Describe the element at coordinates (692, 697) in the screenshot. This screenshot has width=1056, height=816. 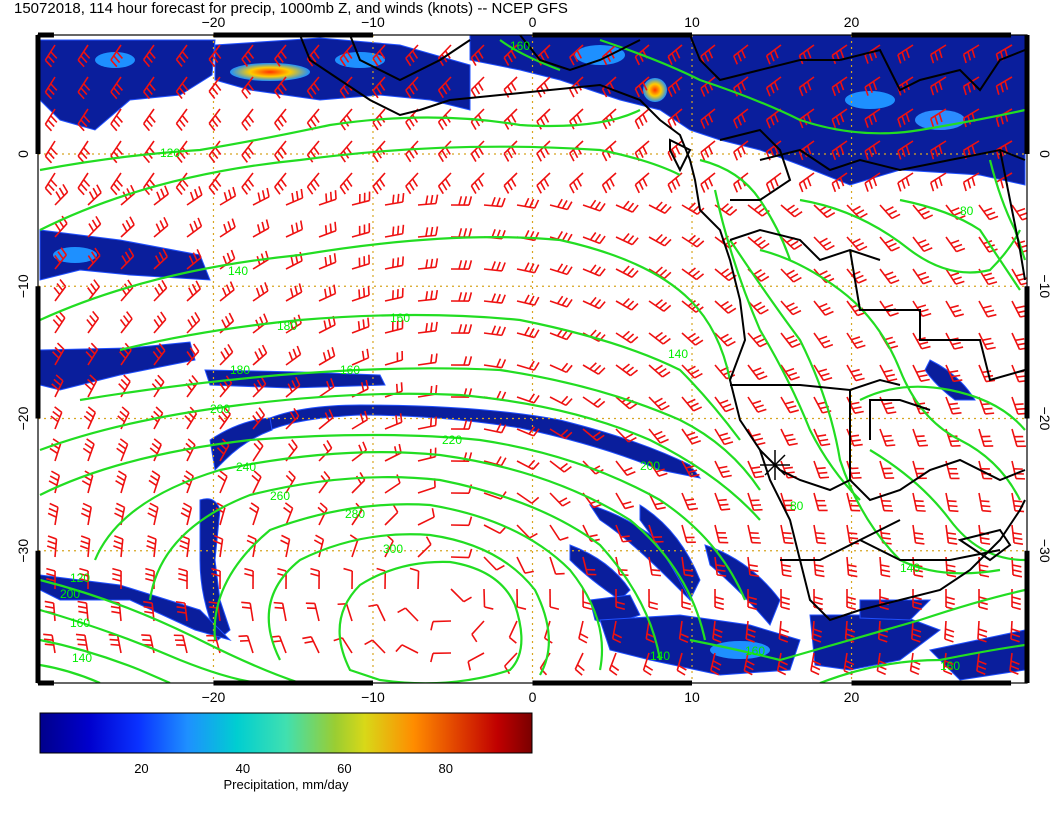
I see `lon-tick-label-bottom: 10` at that location.